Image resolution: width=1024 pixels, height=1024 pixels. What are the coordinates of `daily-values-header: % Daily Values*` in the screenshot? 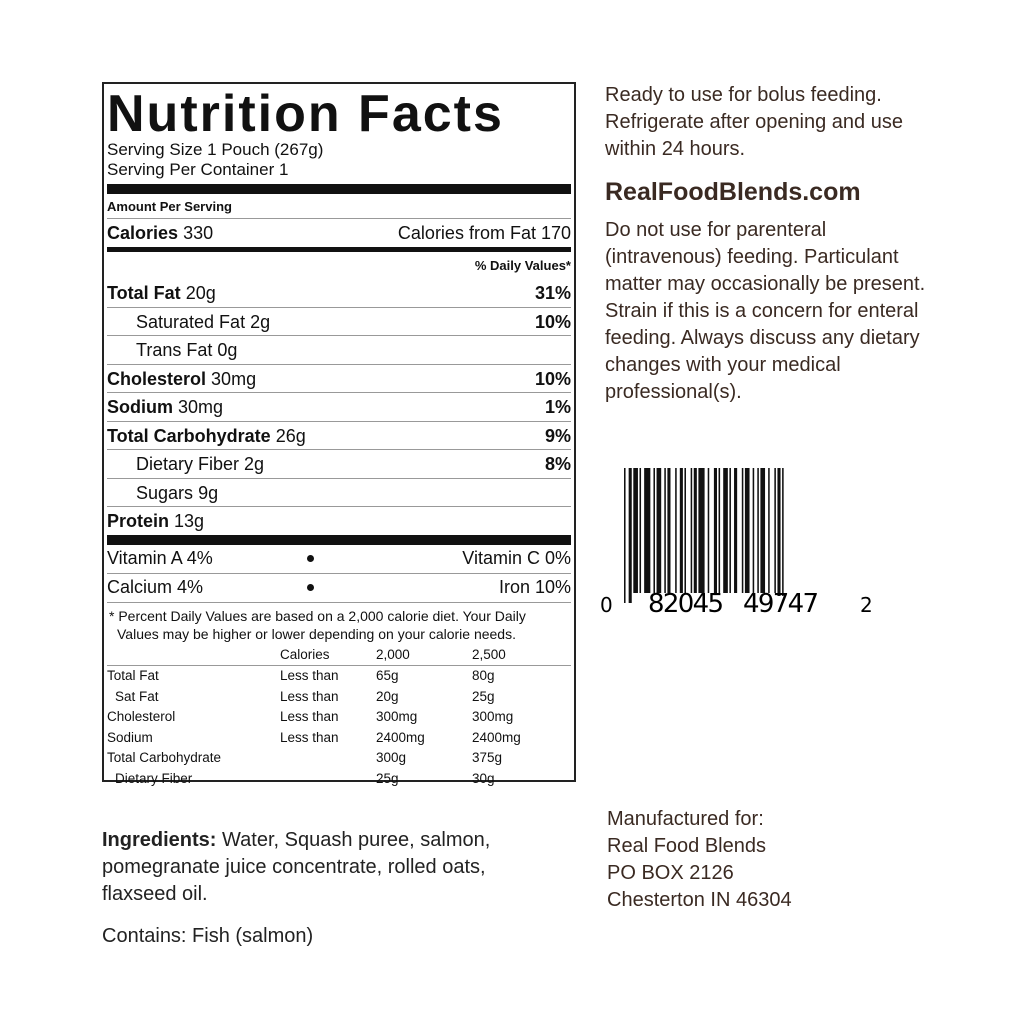 It's located at (339, 266).